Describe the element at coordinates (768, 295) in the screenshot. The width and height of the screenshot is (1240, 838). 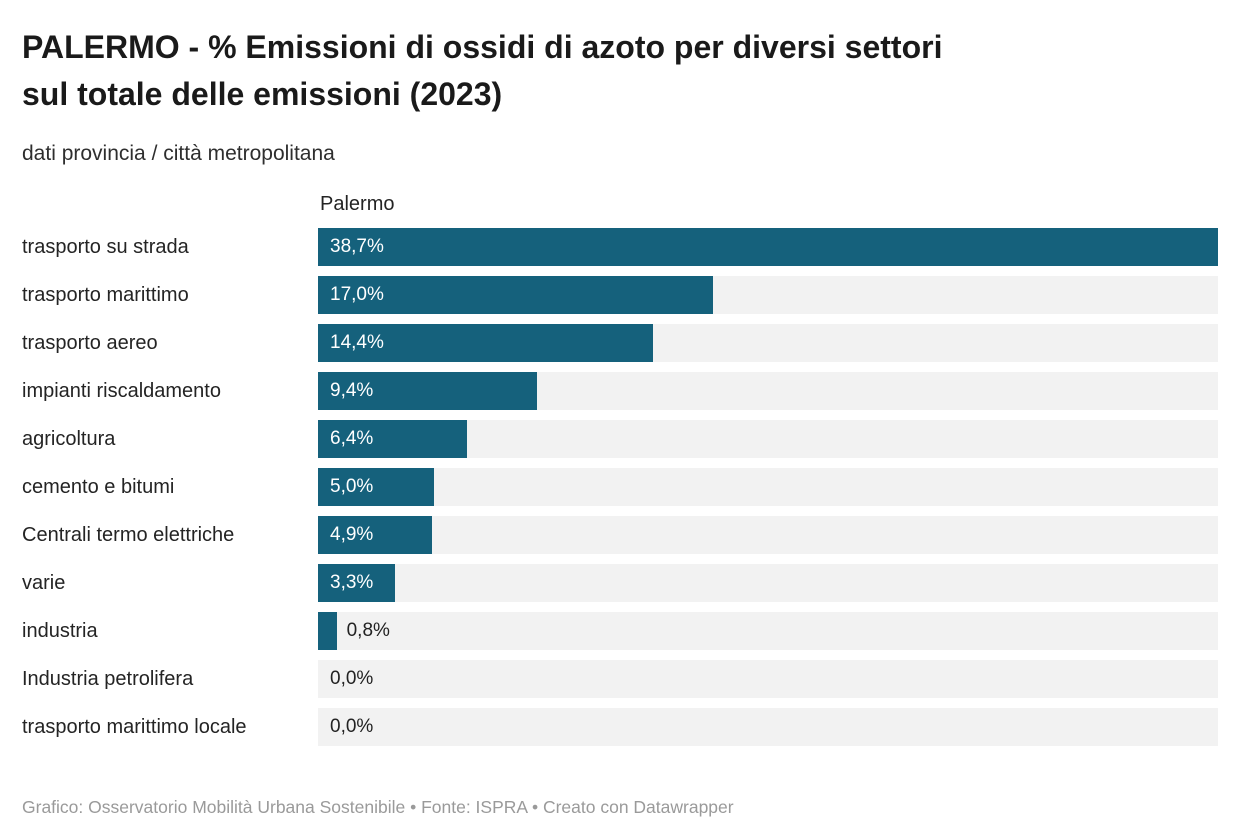
I see `bar-track: 17,0%` at that location.